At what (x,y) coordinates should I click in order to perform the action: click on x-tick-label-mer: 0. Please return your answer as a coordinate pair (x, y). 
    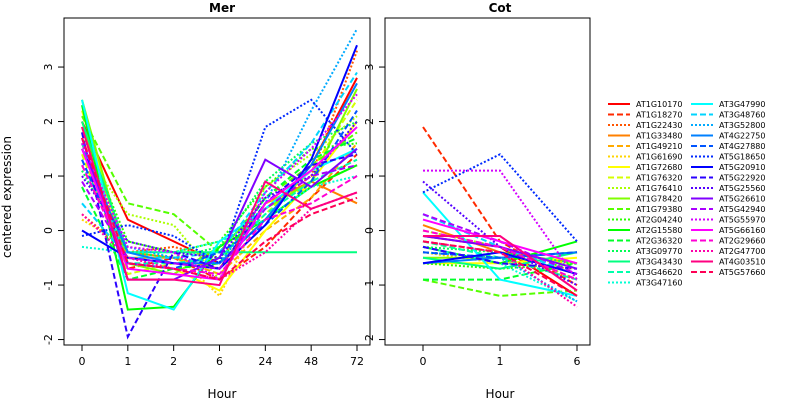
    Looking at the image, I should click on (82, 361).